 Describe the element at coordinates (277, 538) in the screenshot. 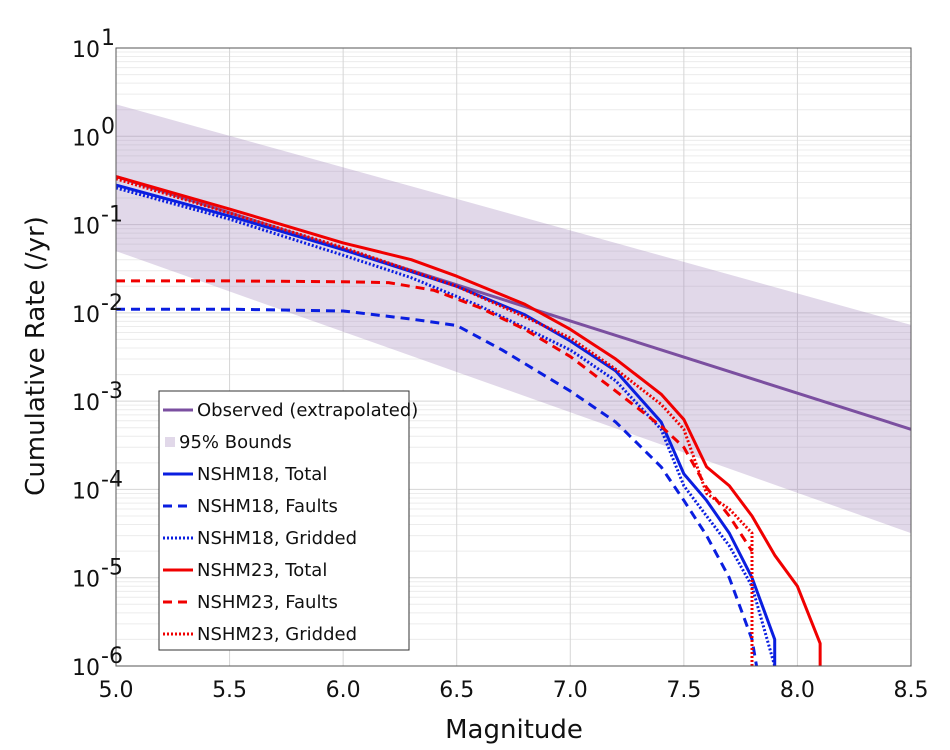

I see `legend-label: NSHM18, Gridded` at that location.